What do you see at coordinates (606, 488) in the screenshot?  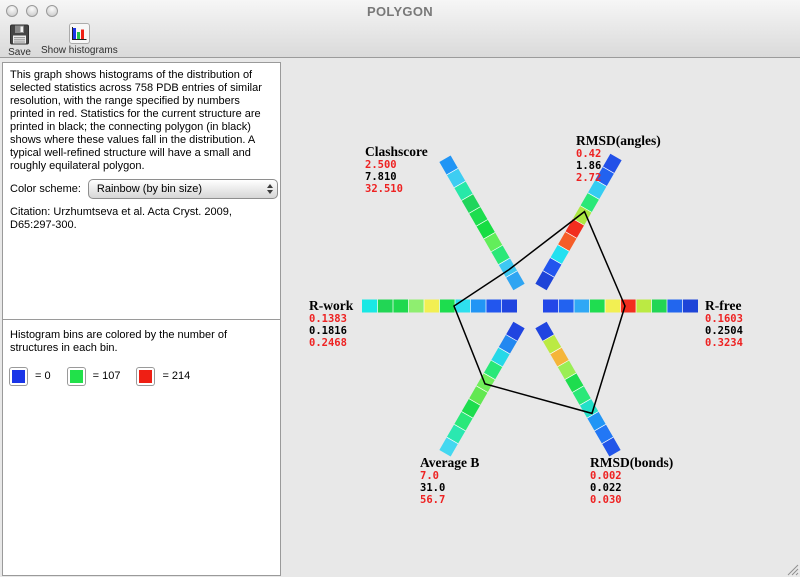 I see `axis-current-value: 0.022` at bounding box center [606, 488].